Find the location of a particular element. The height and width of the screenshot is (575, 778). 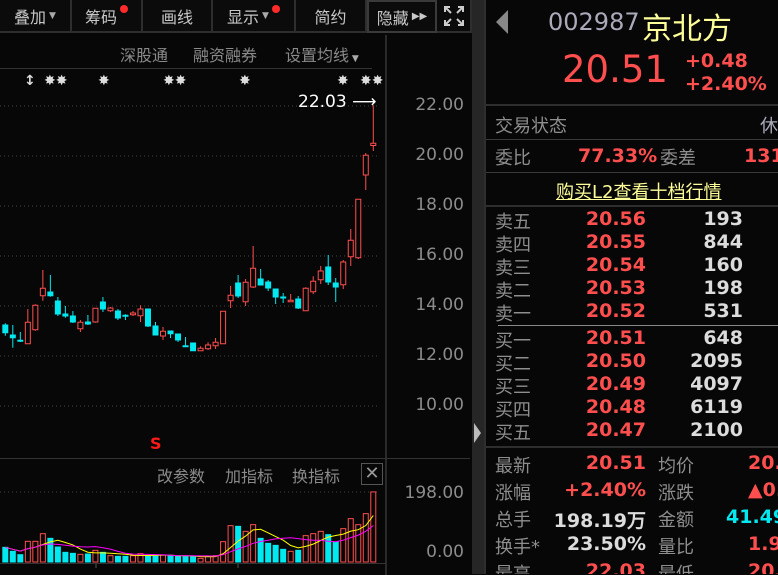

buy-l2-link: 购买L2查看十档行情 is located at coordinates (639, 192).